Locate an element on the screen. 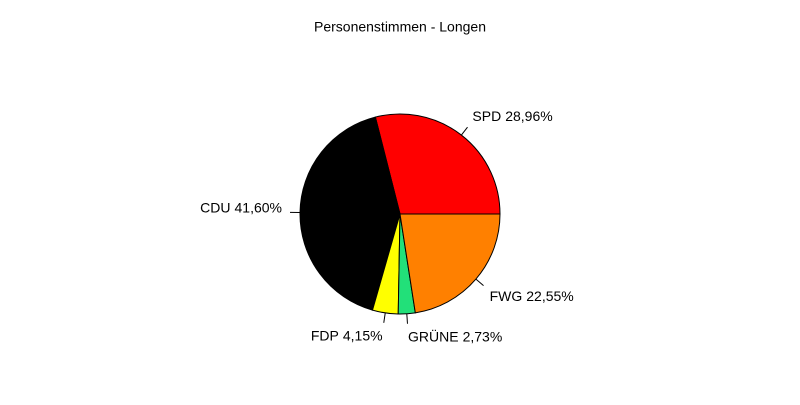 This screenshot has height=405, width=800. slice-category: CDU is located at coordinates (215, 207).